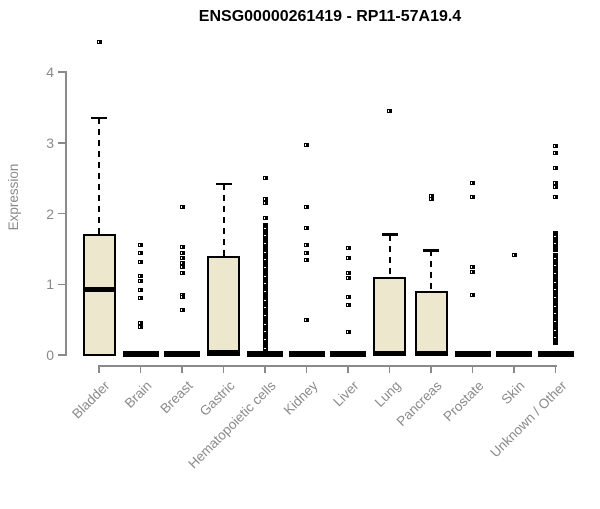  I want to click on x-axis-tick-skin, so click(514, 369).